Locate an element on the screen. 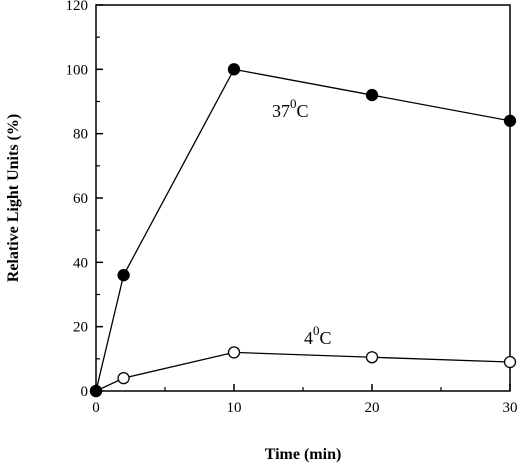 The image size is (520, 467). series-label-4c: 40C is located at coordinates (318, 335).